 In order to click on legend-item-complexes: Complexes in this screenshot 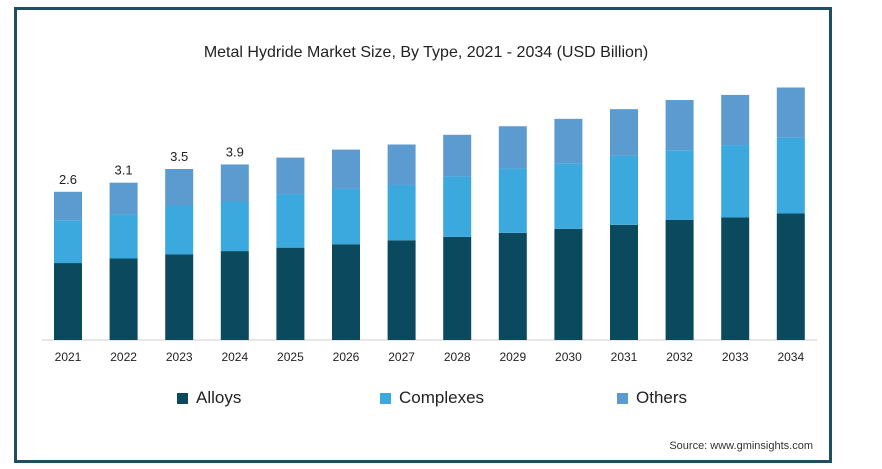, I will do `click(432, 398)`.